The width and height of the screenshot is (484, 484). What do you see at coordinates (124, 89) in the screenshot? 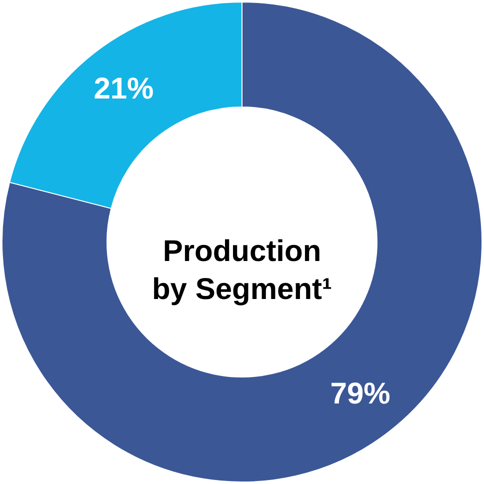
I see `data-label: 21%` at bounding box center [124, 89].